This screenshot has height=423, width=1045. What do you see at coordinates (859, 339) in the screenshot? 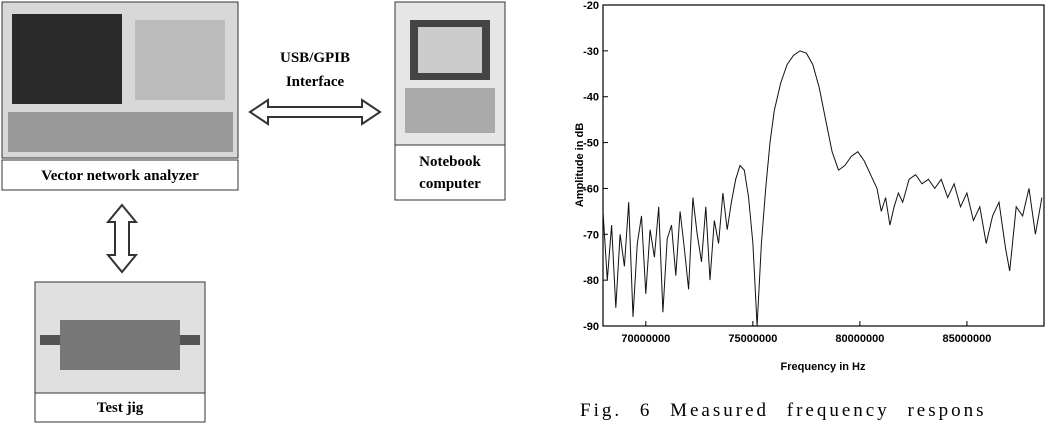
I see `x-tick-label: 80000000` at bounding box center [859, 339].